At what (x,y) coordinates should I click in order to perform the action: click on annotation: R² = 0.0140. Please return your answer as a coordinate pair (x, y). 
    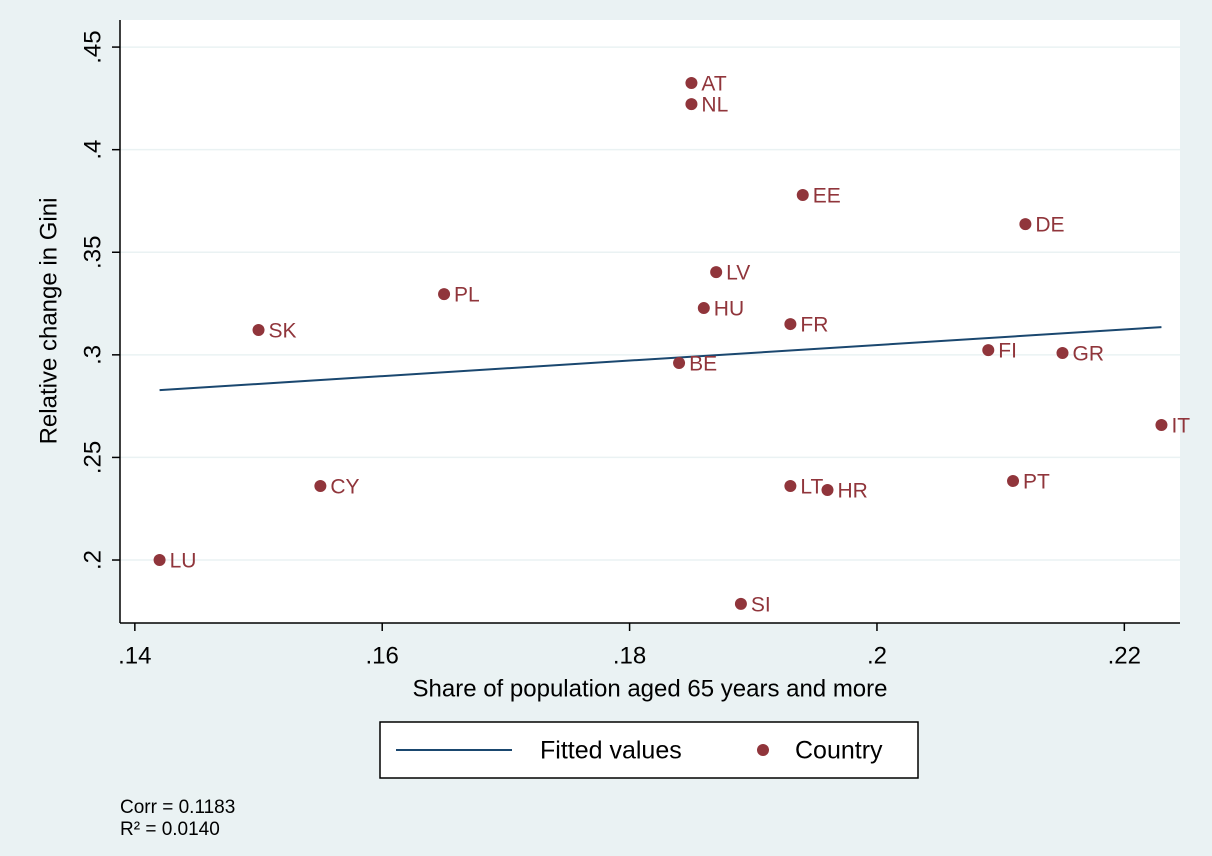
    Looking at the image, I should click on (170, 829).